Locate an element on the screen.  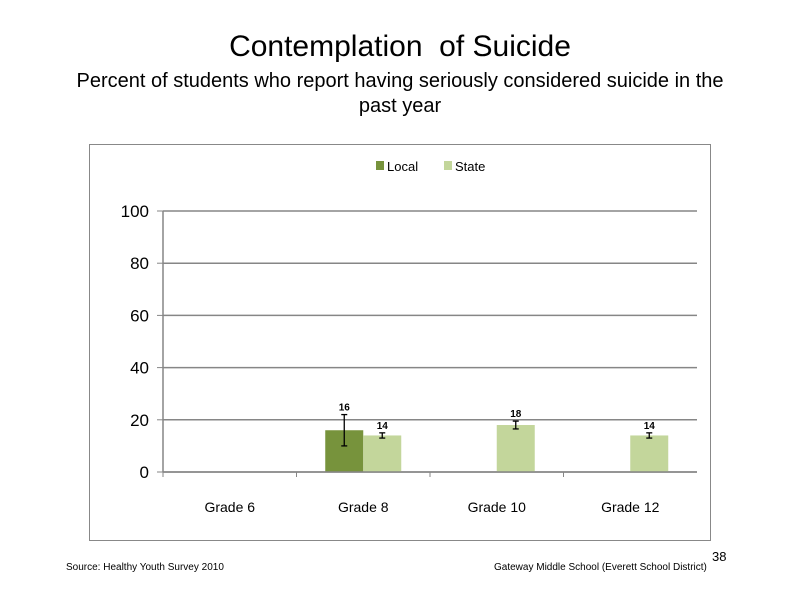
legend-swatch-local is located at coordinates (380, 165).